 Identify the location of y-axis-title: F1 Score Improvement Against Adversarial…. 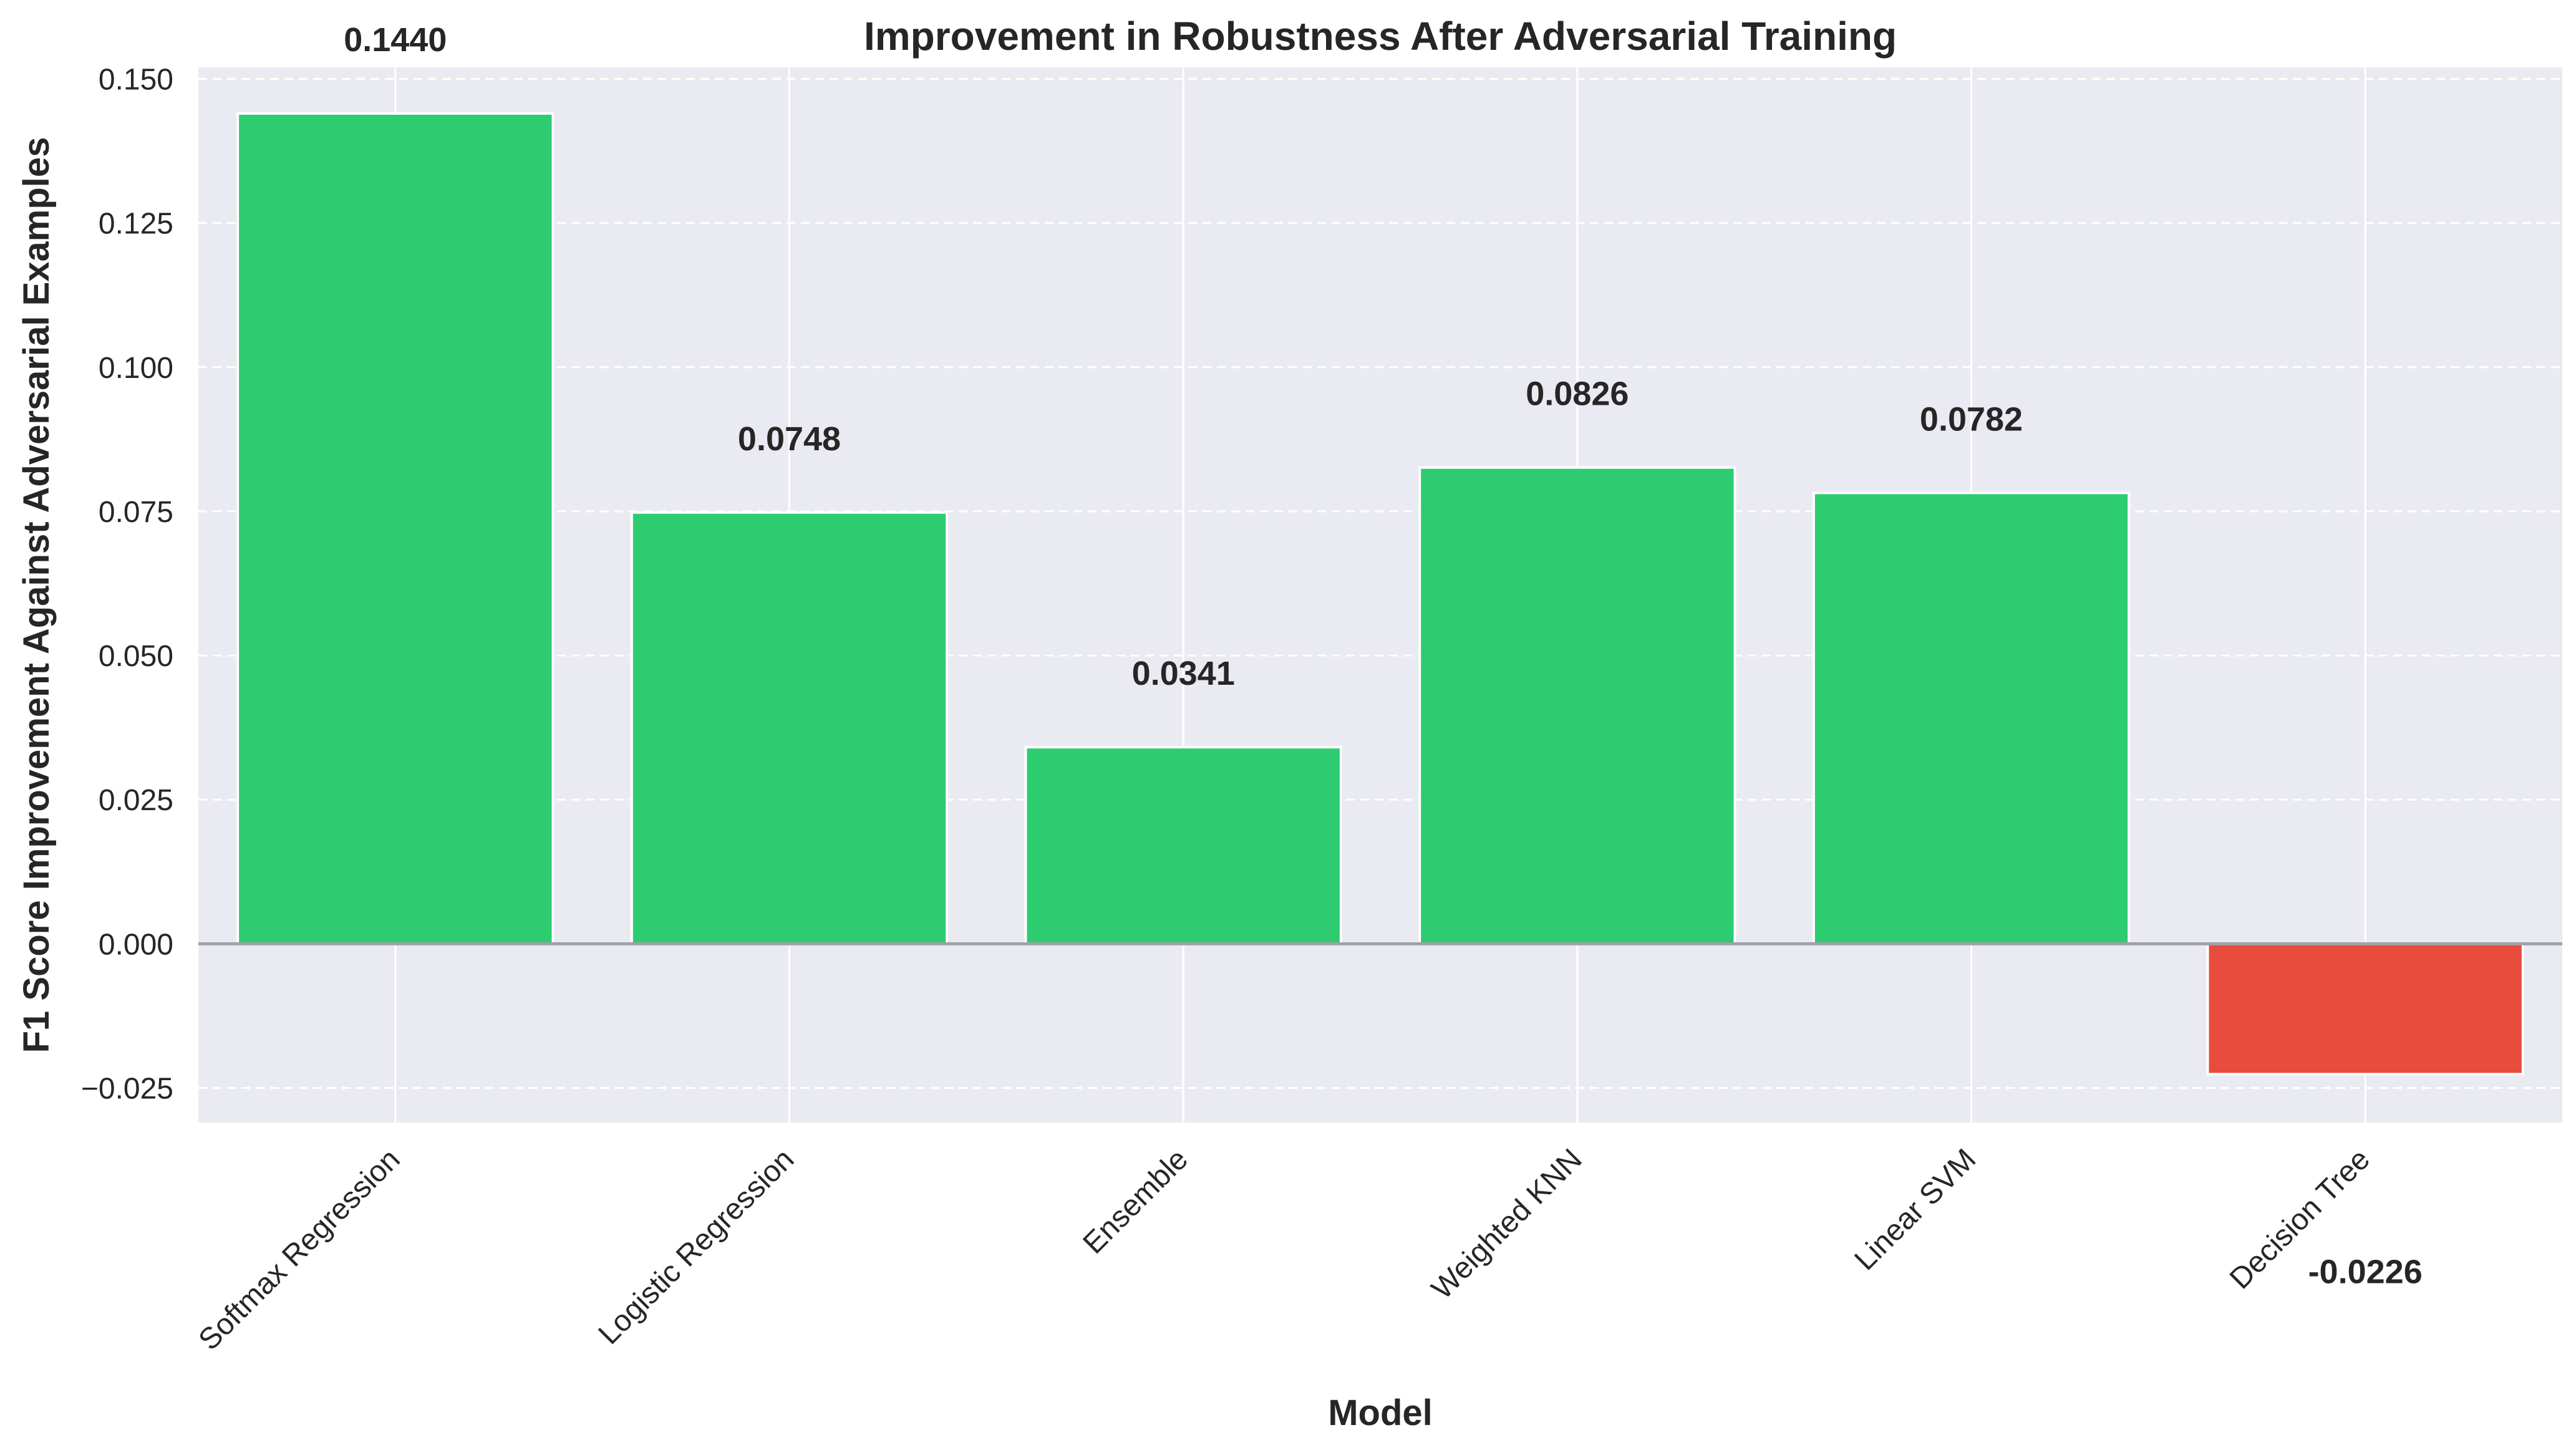
(36, 595).